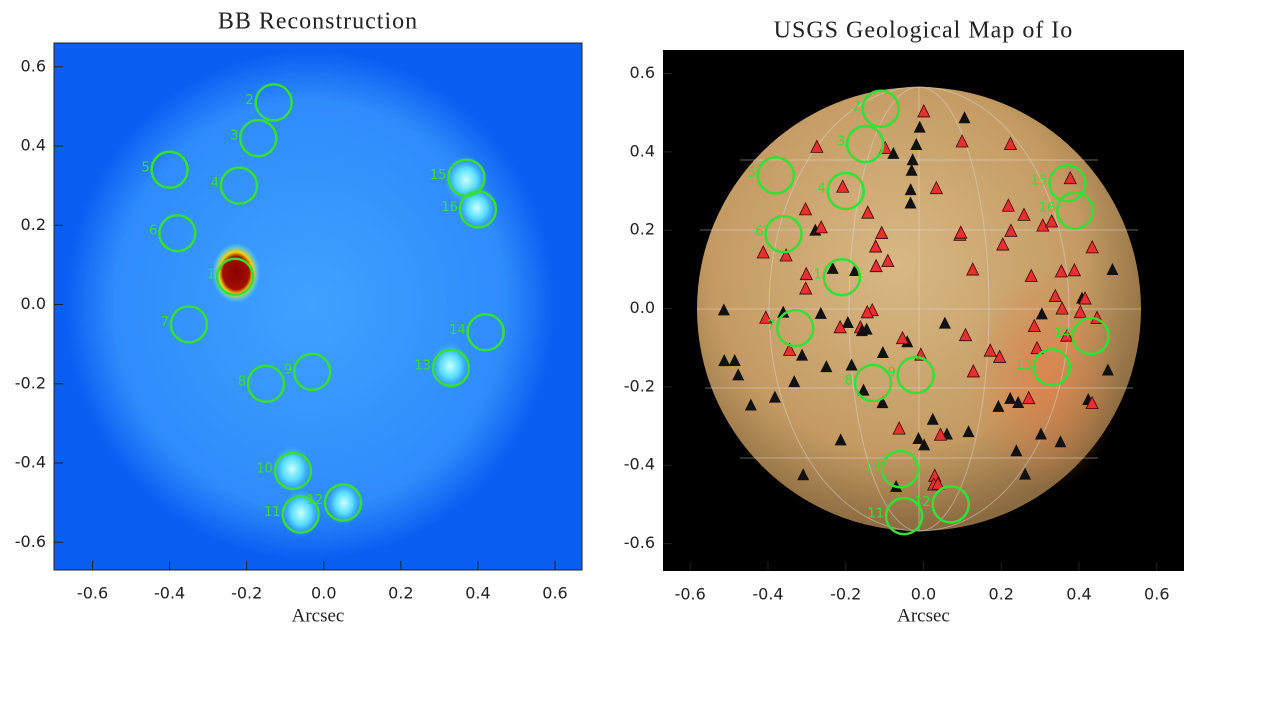 Image resolution: width=1280 pixels, height=720 pixels. What do you see at coordinates (422, 365) in the screenshot?
I see `feature-label: 13` at bounding box center [422, 365].